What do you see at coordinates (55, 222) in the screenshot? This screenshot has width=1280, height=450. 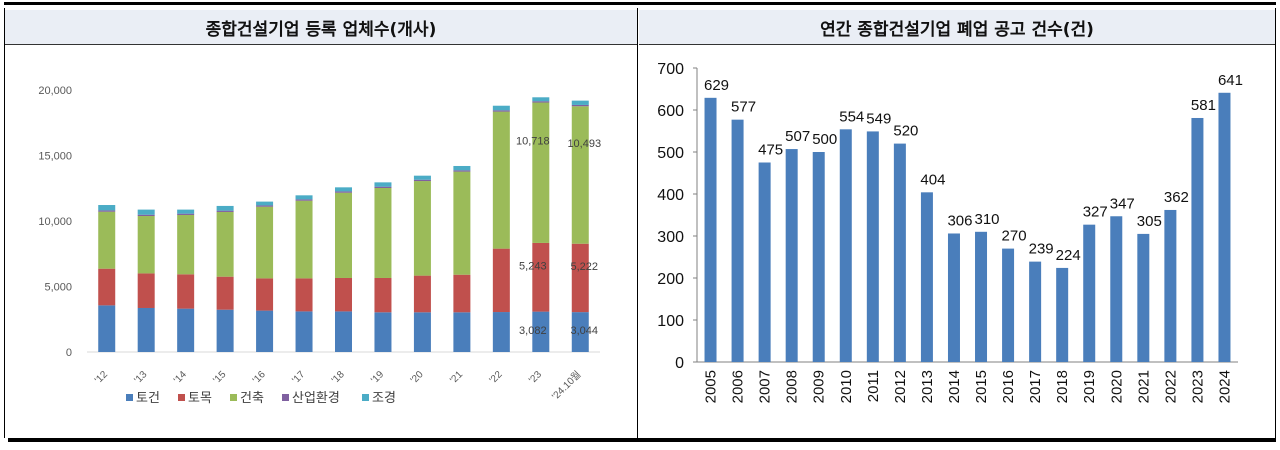 I see `y-tick-label: 10,000` at bounding box center [55, 222].